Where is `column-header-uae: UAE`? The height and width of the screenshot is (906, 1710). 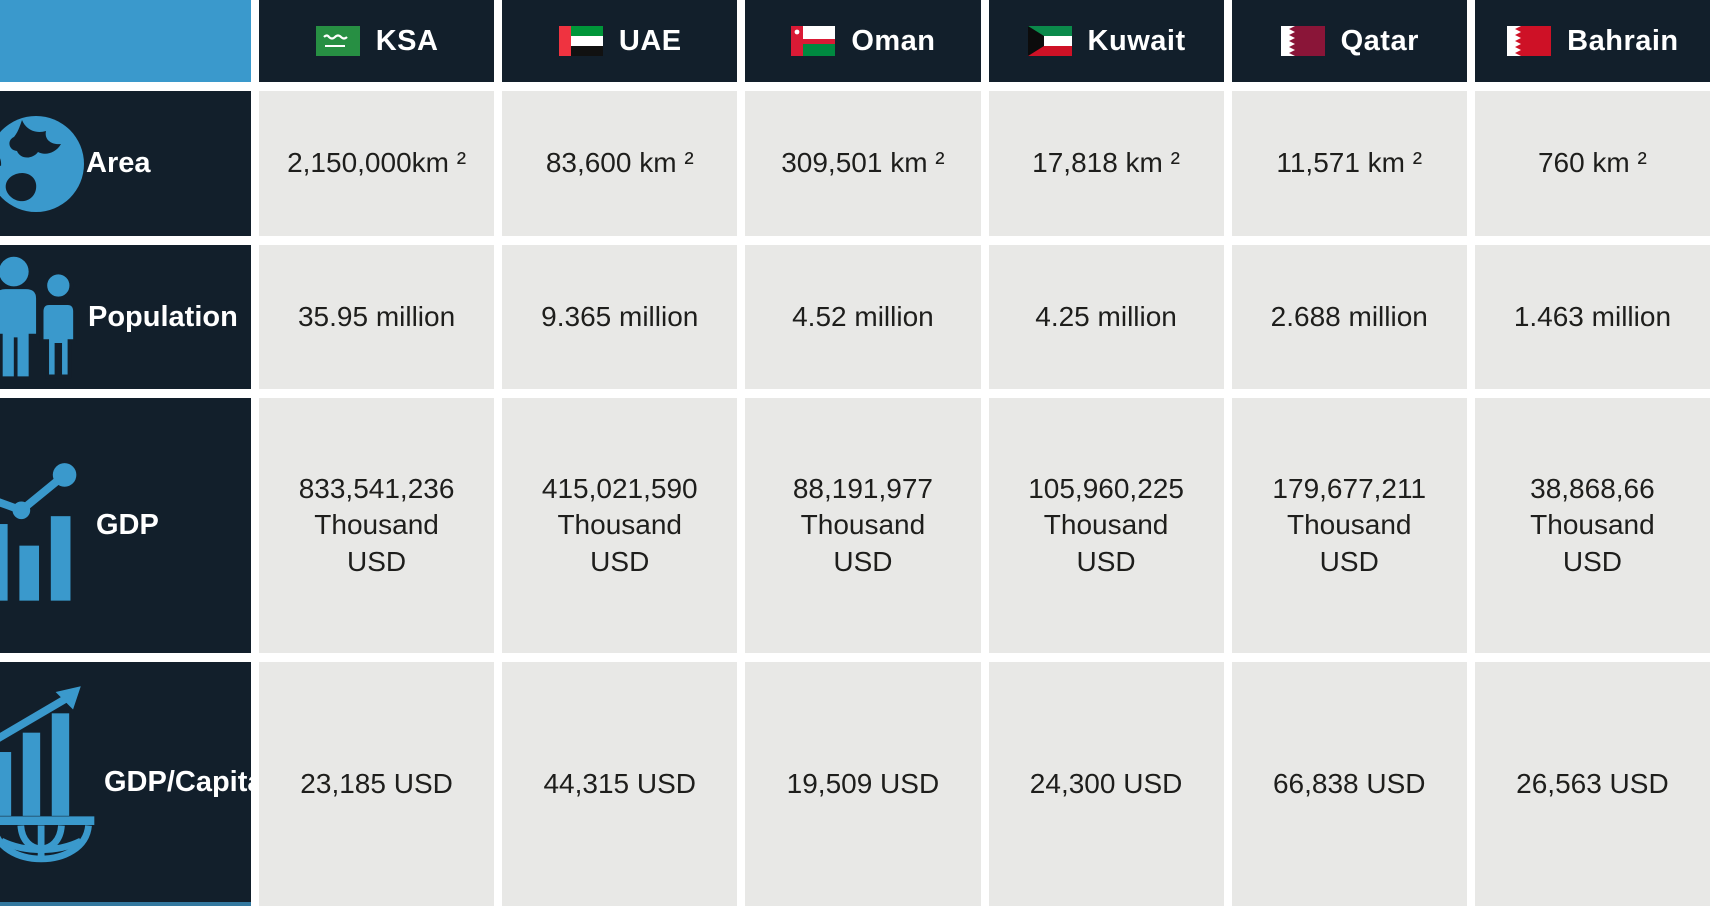
column-header-uae: UAE is located at coordinates (620, 41).